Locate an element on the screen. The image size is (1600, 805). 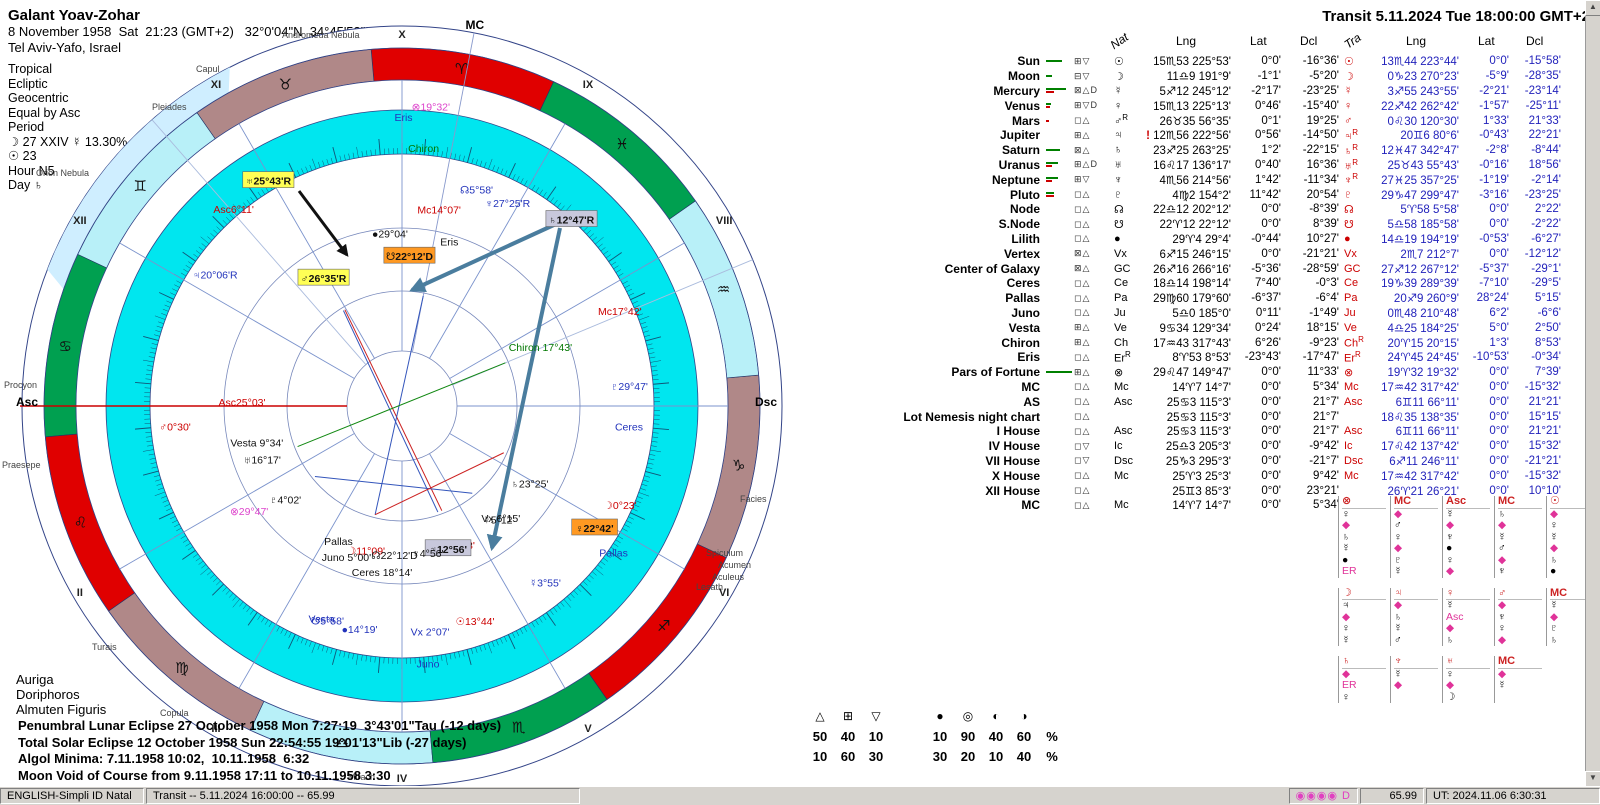
column-header: Lng is located at coordinates (1416, 41).